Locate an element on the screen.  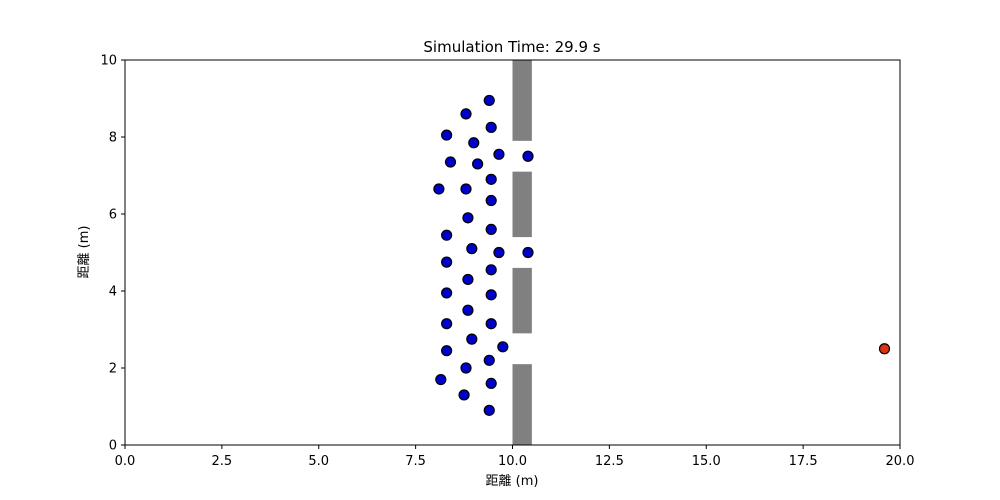
y-axis-label: 距離 (m) is located at coordinates (84, 252).